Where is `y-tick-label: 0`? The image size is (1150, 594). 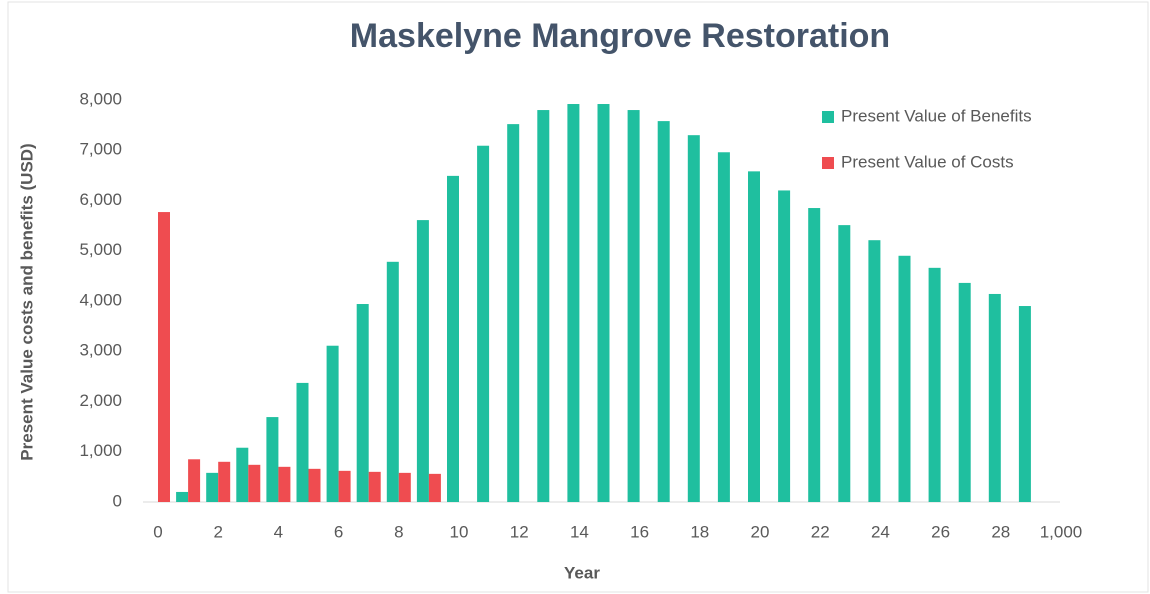 y-tick-label: 0 is located at coordinates (117, 500).